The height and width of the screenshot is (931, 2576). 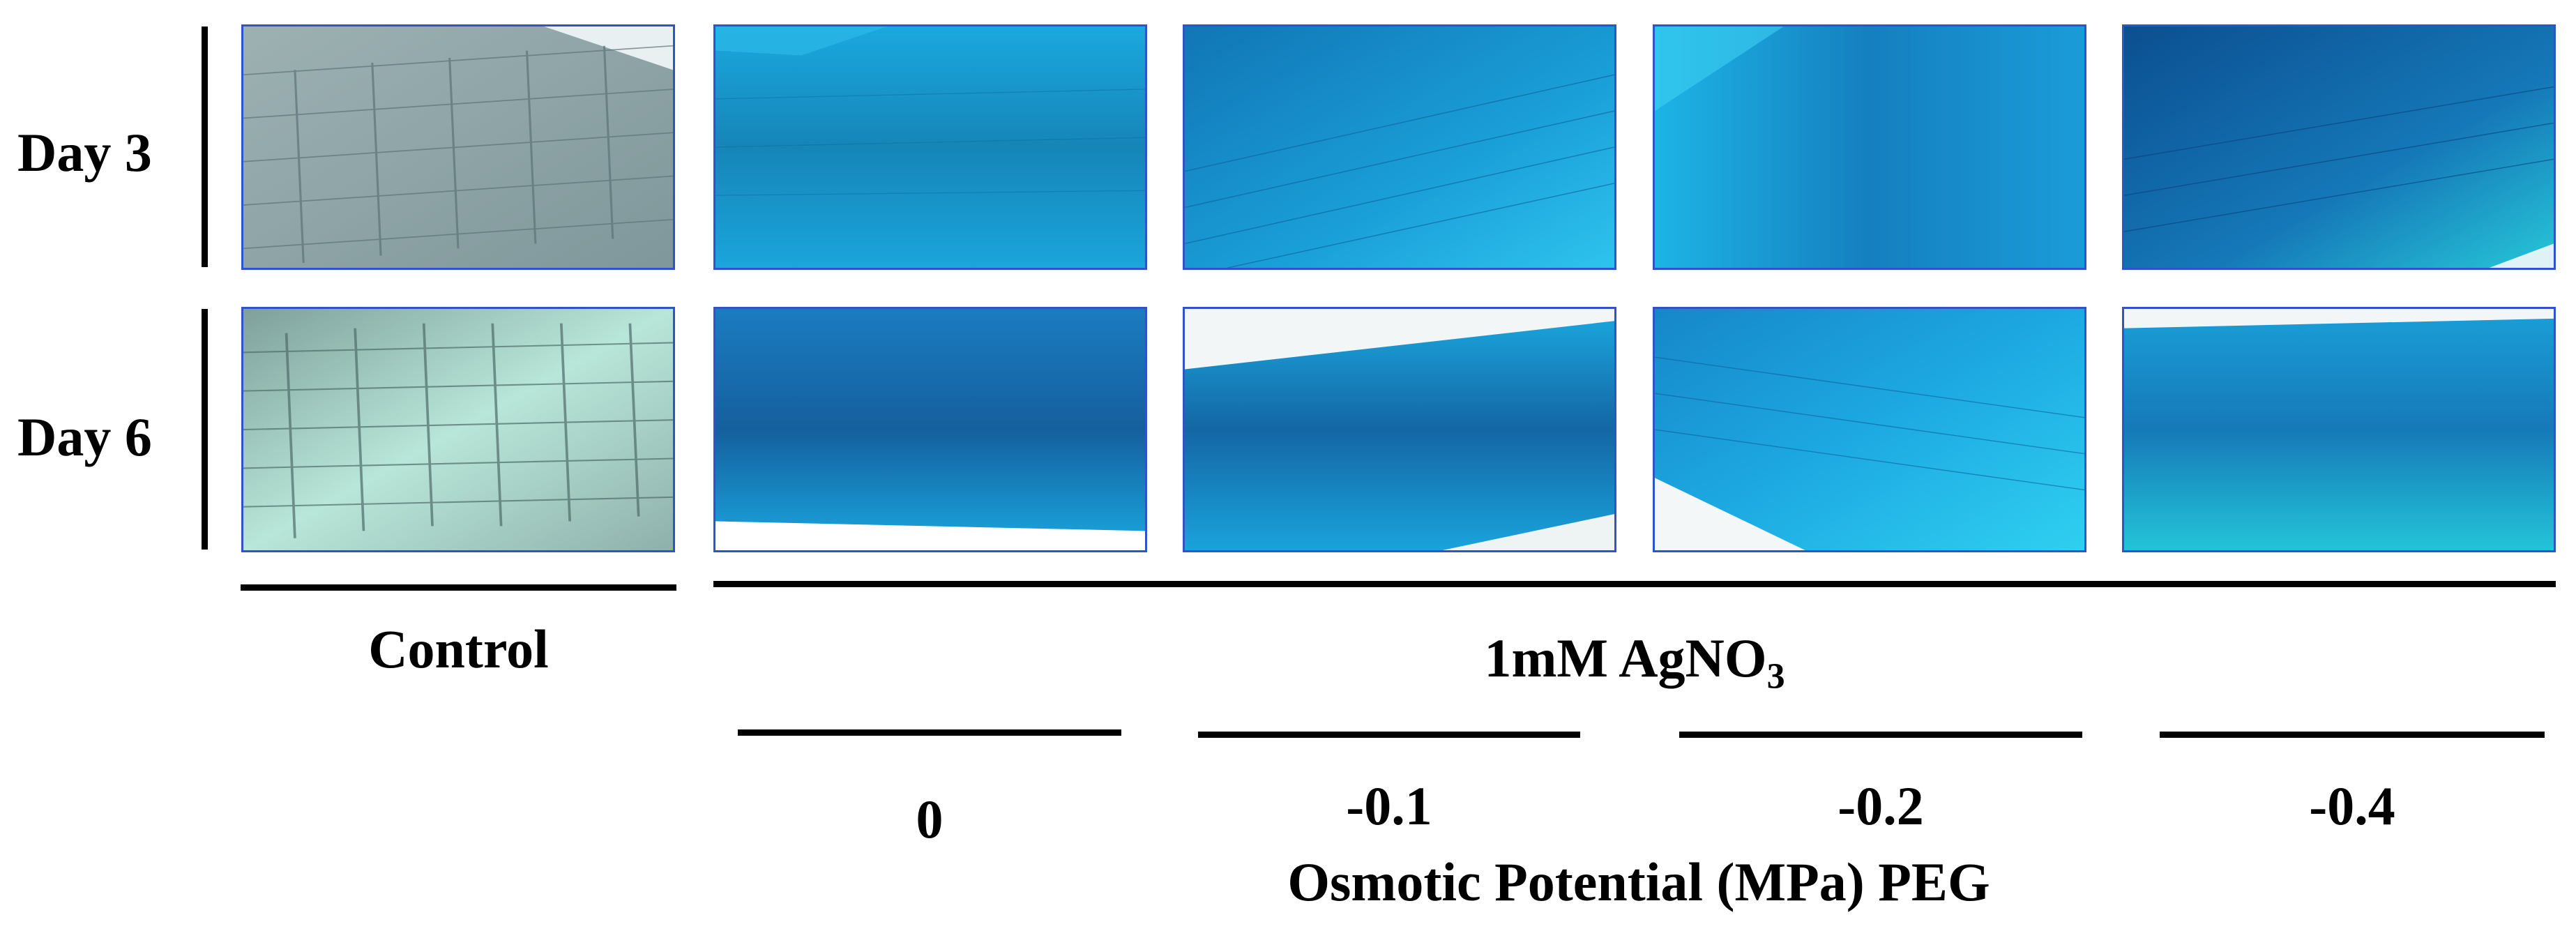 I want to click on control-label: Control, so click(x=458, y=649).